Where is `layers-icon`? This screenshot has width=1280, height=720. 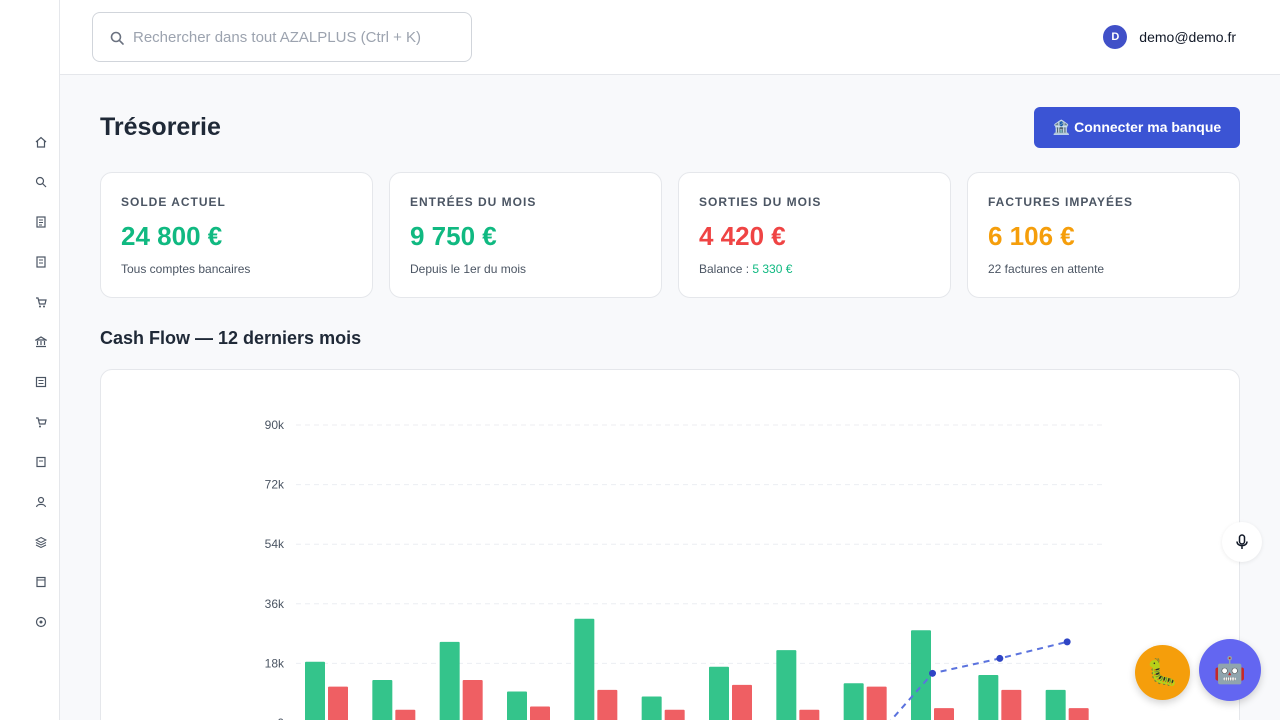
layers-icon is located at coordinates (41, 542).